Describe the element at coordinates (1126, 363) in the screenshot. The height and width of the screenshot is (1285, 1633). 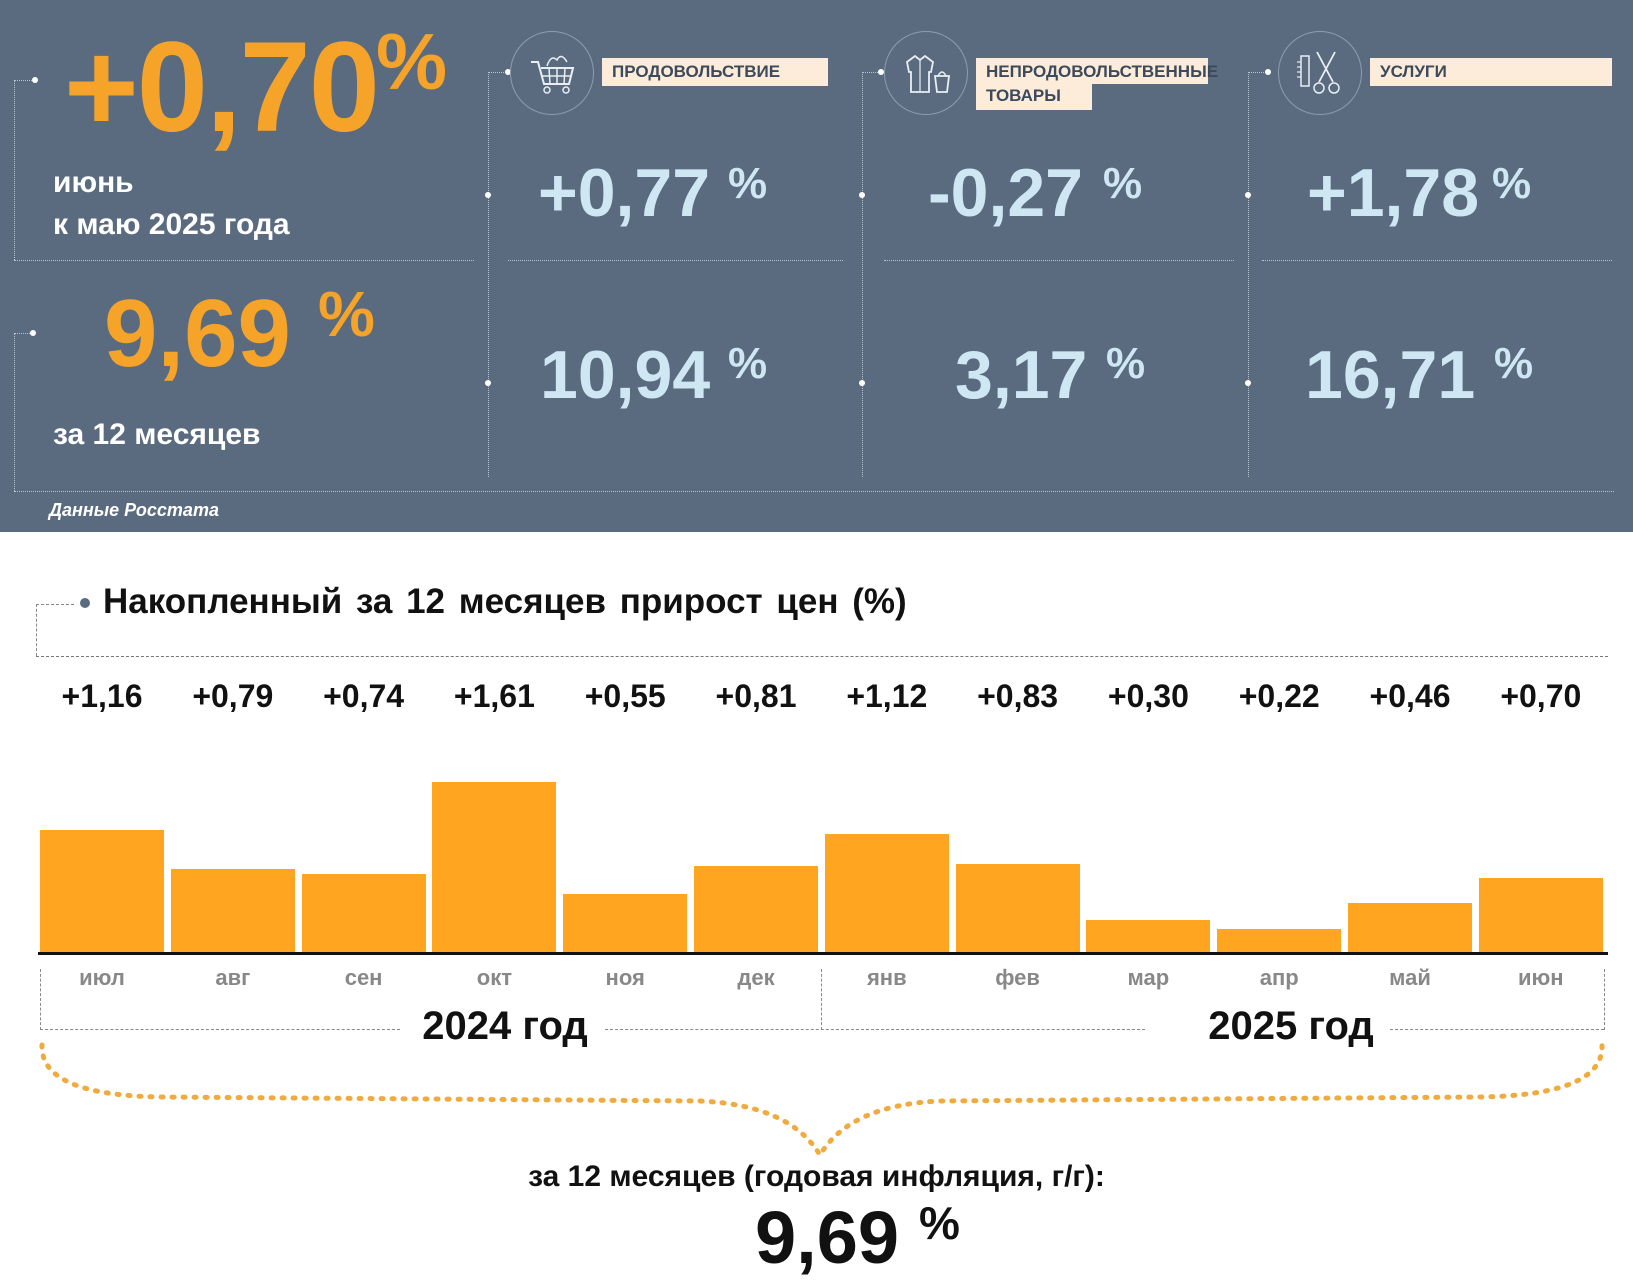
I see `nonfood-annual-percent: %` at that location.